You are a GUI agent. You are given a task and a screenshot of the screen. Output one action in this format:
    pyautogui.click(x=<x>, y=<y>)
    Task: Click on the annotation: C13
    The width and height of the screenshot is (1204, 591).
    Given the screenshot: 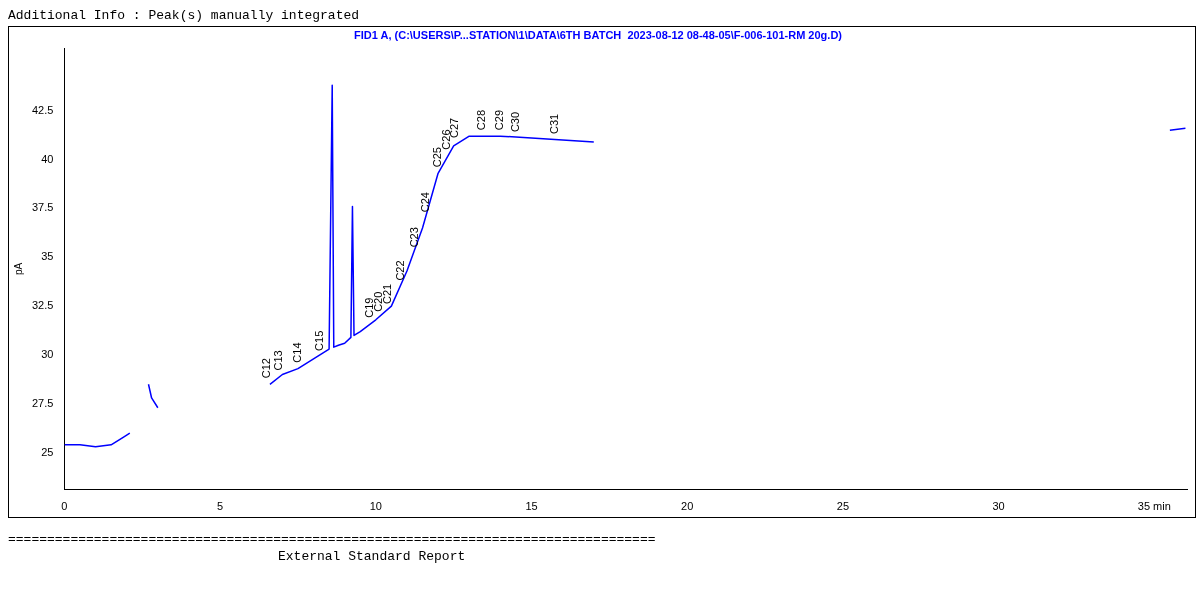 What is the action you would take?
    pyautogui.click(x=278, y=360)
    